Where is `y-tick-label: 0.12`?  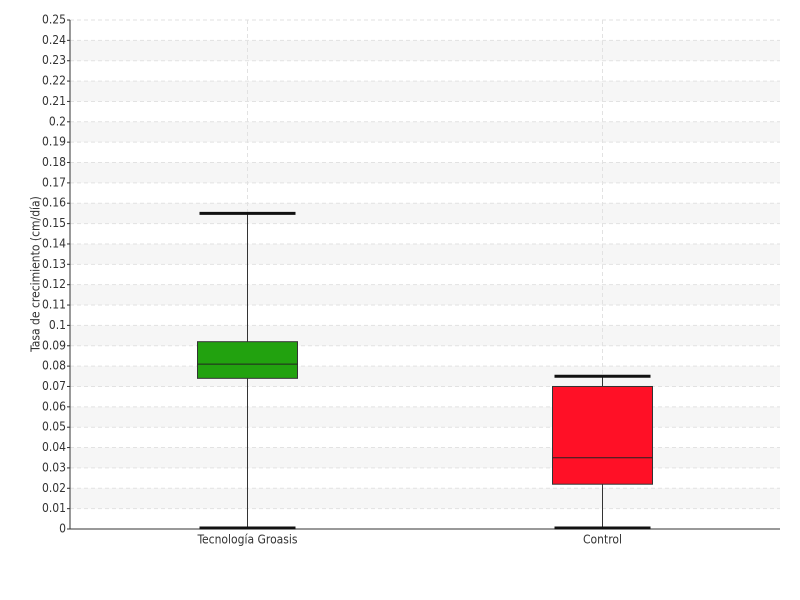 y-tick-label: 0.12 is located at coordinates (54, 284).